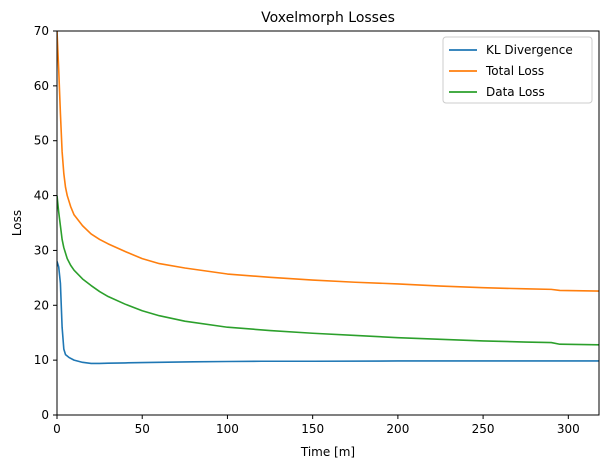 This screenshot has height=468, width=609. Describe the element at coordinates (327, 452) in the screenshot. I see `x-axis-label: Time [m]` at that location.